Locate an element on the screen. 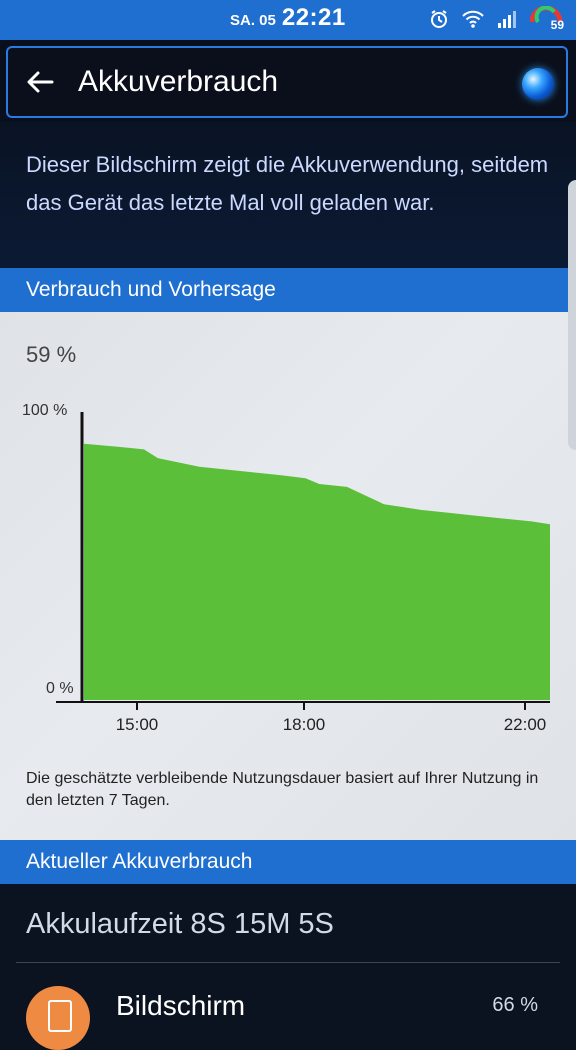 This screenshot has height=1050, width=576. x-axis-tick-label: 15:00 is located at coordinates (137, 724).